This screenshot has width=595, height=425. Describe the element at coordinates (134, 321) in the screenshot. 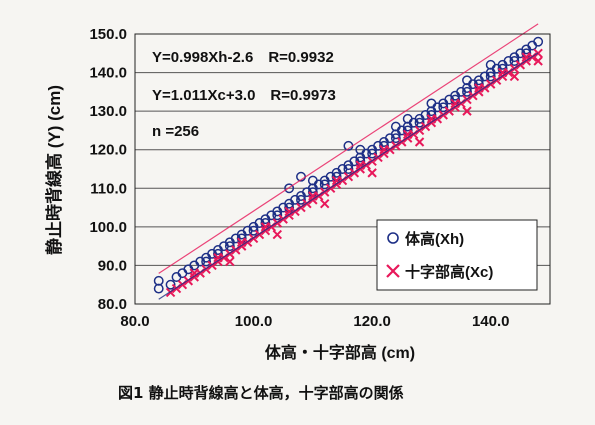

I see `x-tick-label: 80.0` at that location.